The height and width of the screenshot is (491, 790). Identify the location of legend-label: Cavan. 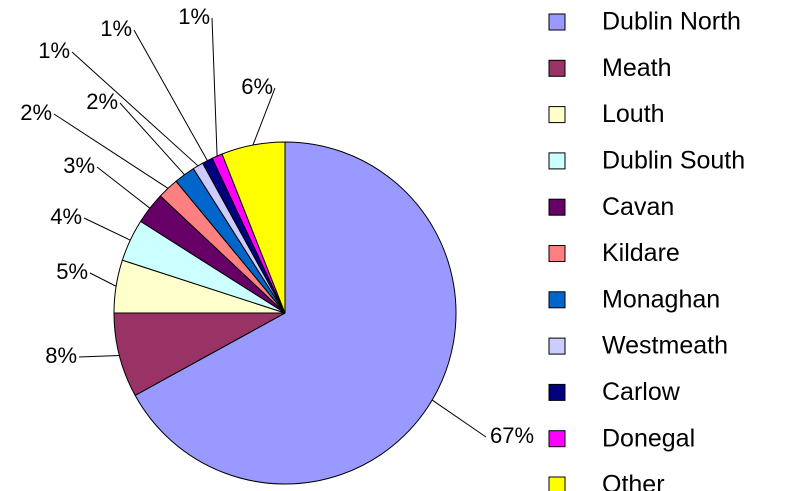
(638, 207).